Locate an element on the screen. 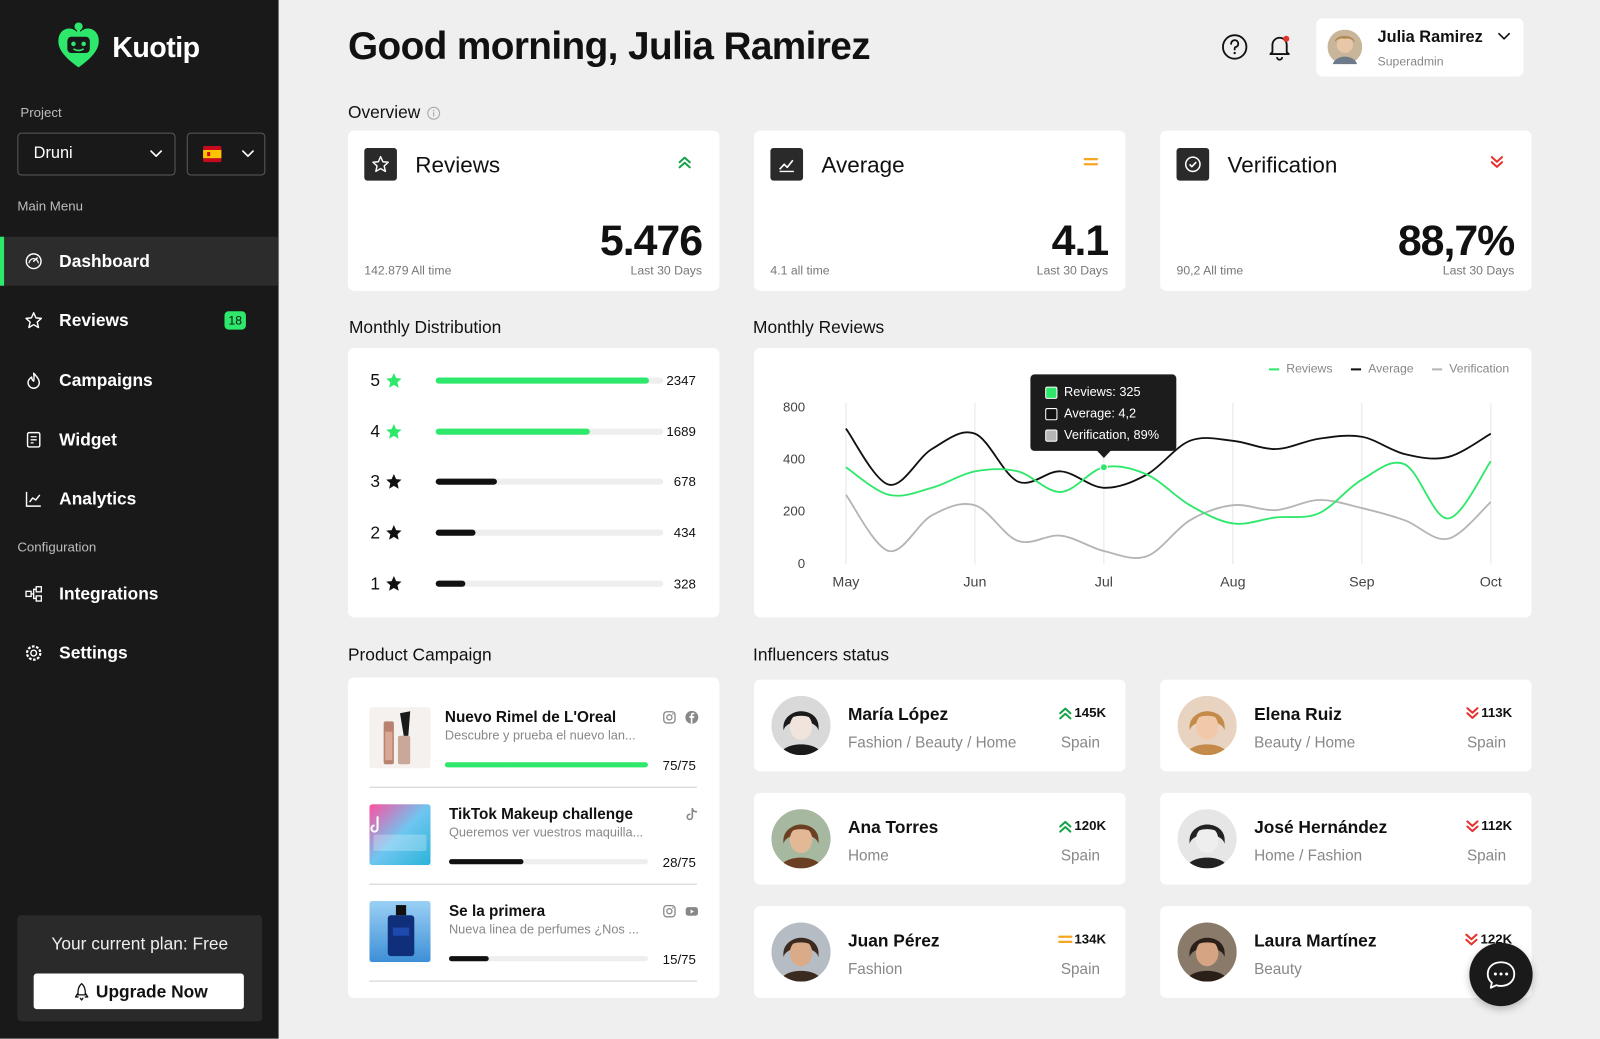 The image size is (1600, 1039). menu-label: Analytics is located at coordinates (98, 499).